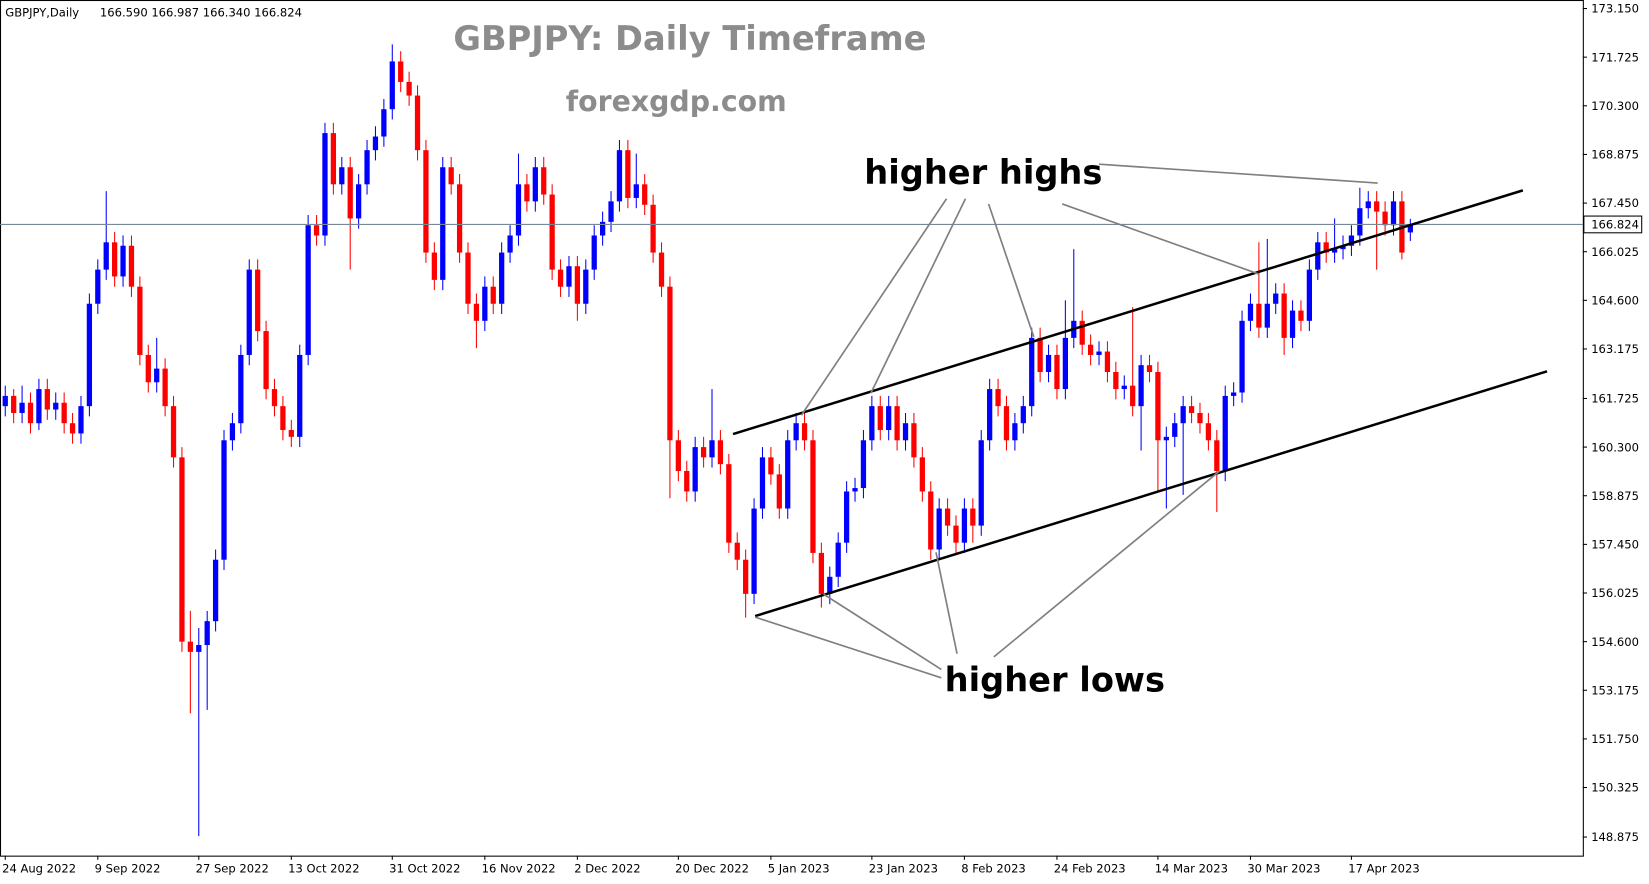  I want to click on y-tick-label: 154.600, so click(1615, 642).